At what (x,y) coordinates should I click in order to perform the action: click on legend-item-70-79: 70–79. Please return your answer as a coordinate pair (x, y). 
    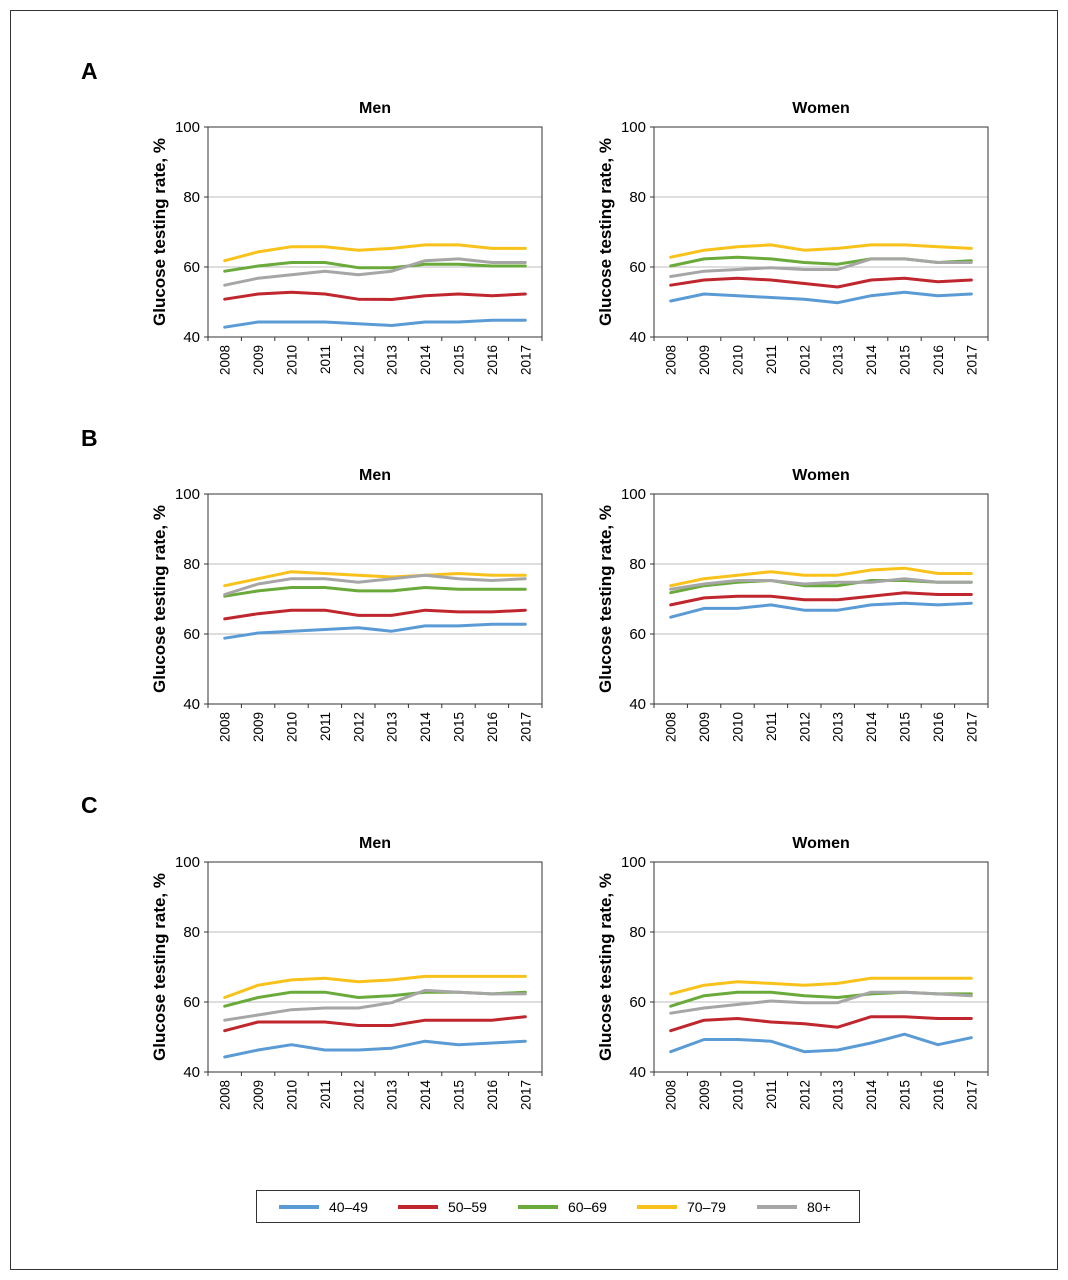
    Looking at the image, I should click on (681, 1206).